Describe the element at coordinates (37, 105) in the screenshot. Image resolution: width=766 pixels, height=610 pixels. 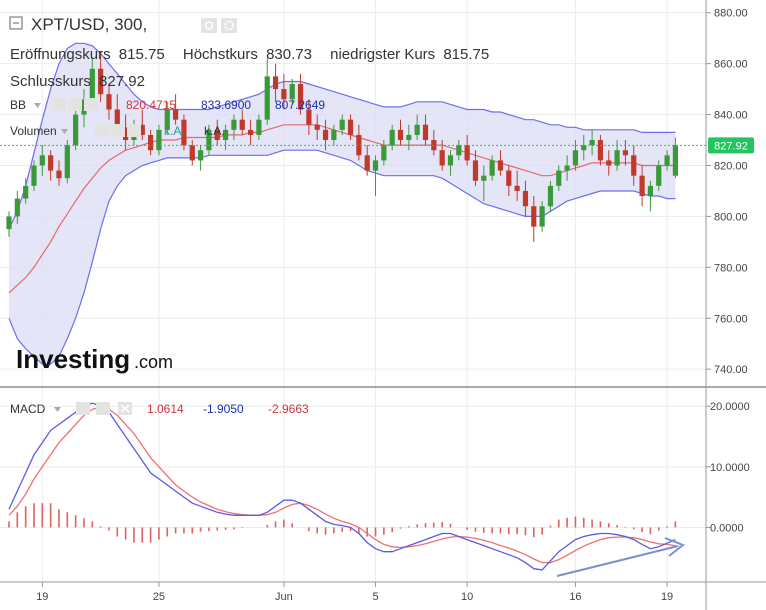
I see `bb-menu-chevron-icon` at that location.